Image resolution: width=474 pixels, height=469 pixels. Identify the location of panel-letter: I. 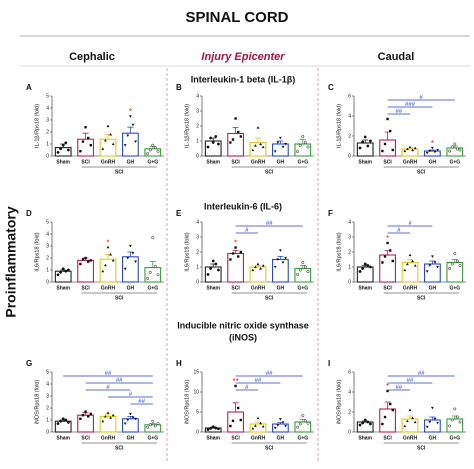
(329, 363).